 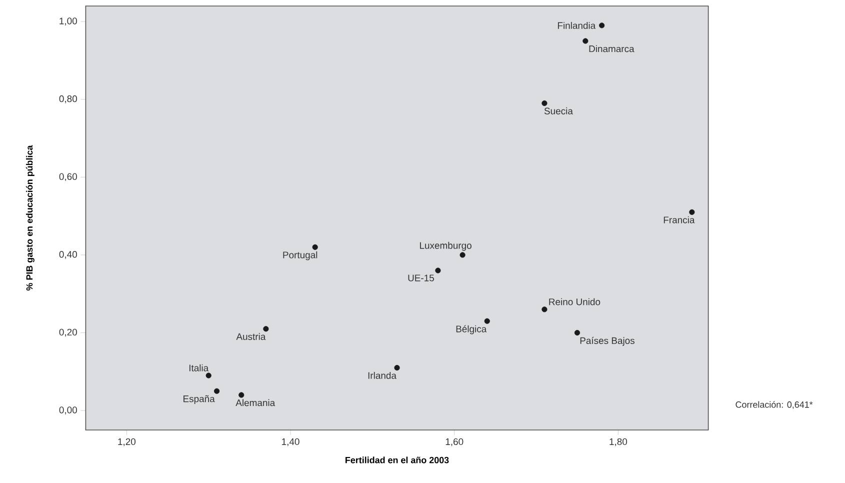 What do you see at coordinates (199, 399) in the screenshot?
I see `annotation: España` at bounding box center [199, 399].